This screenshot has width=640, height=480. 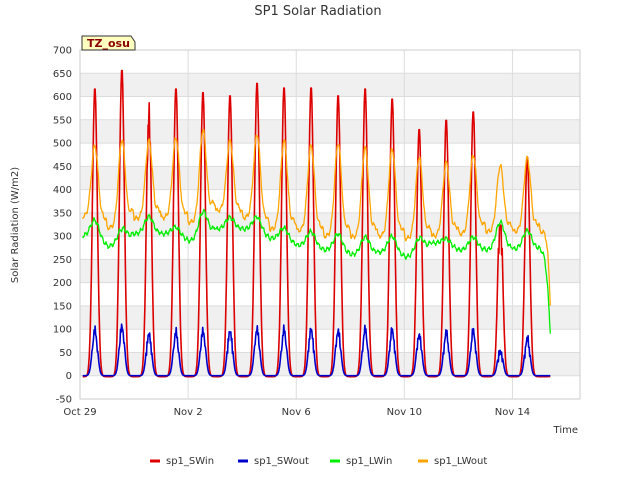 What do you see at coordinates (69, 376) in the screenshot?
I see `y-tick-label: 0` at bounding box center [69, 376].